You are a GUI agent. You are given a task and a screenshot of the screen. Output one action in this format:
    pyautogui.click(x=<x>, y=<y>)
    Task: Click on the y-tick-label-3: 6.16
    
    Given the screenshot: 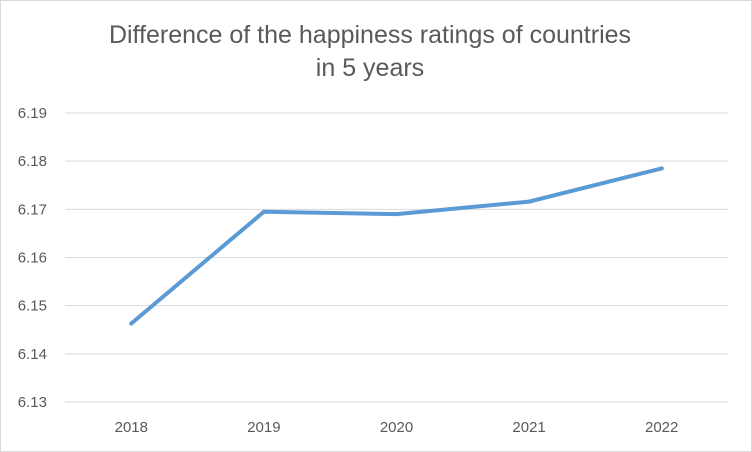 What is the action you would take?
    pyautogui.click(x=32, y=258)
    